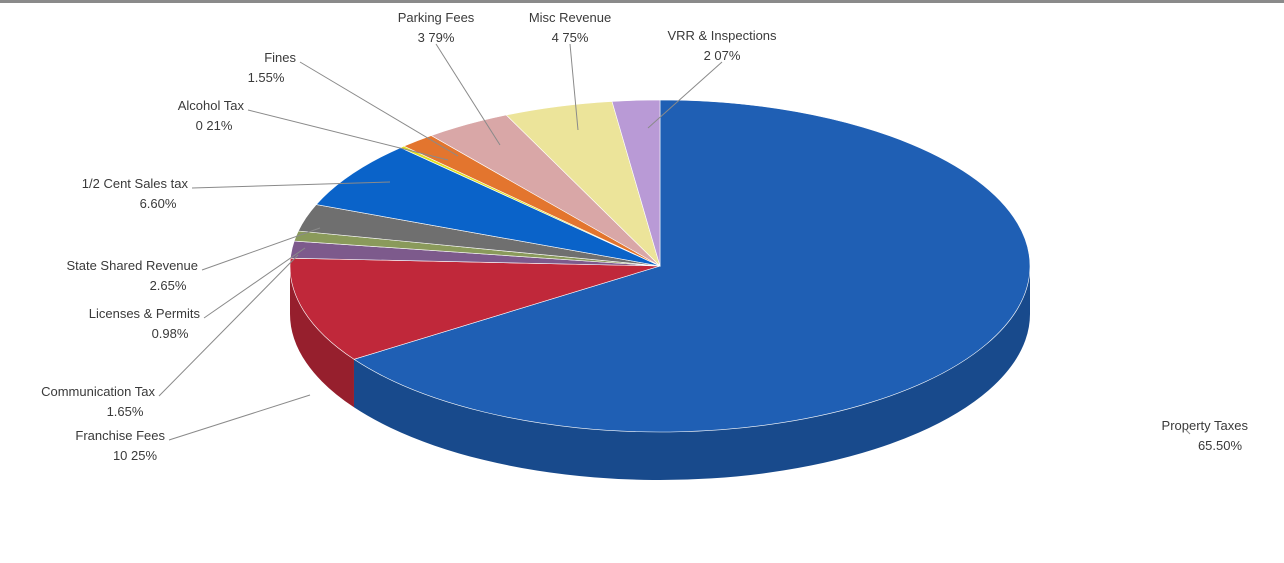  I want to click on slice-label-7: Fines, so click(280, 57).